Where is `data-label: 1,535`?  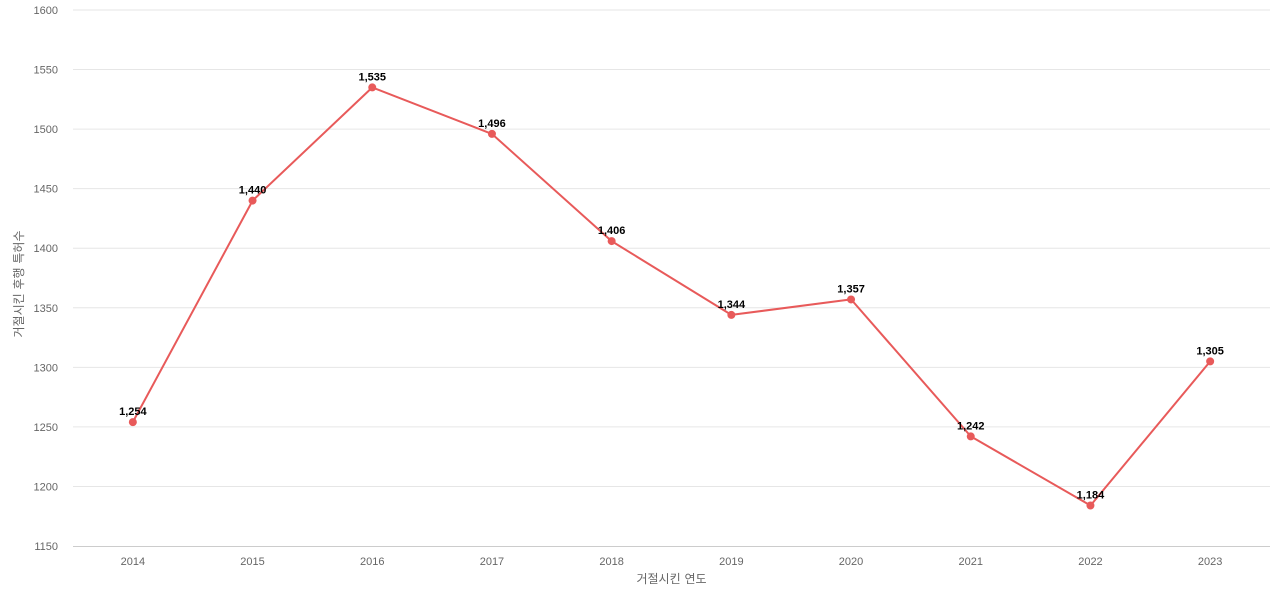 data-label: 1,535 is located at coordinates (372, 77).